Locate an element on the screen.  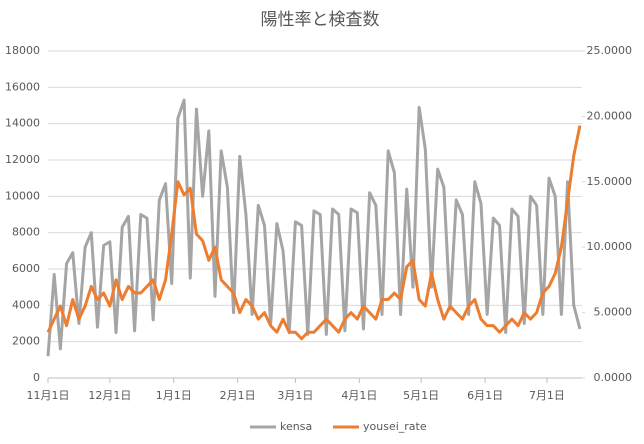
x-tick-label: 2月1日 is located at coordinates (238, 395).